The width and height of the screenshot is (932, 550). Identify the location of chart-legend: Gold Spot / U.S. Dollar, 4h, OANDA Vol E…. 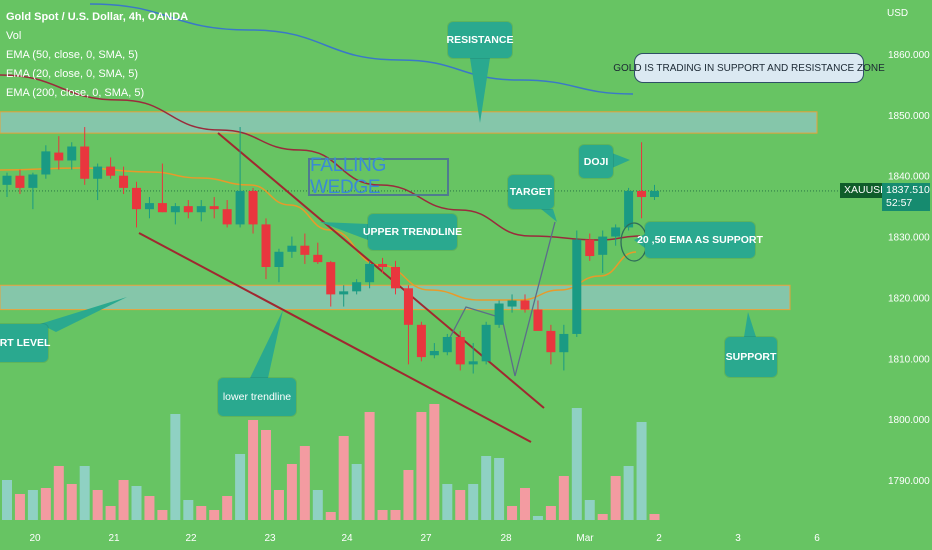
(97, 55).